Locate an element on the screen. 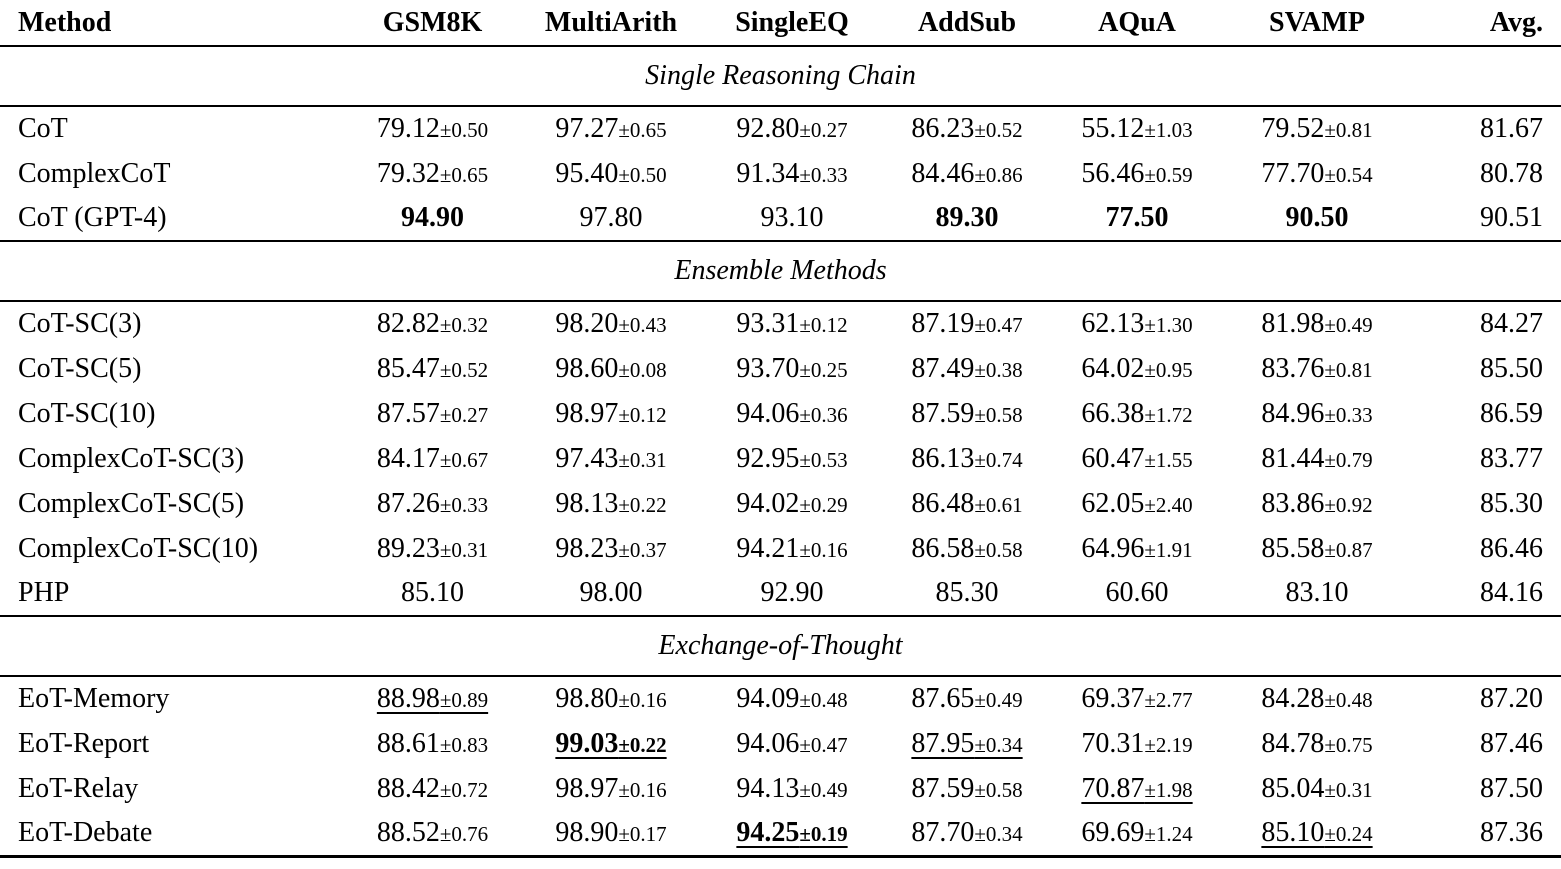 The width and height of the screenshot is (1561, 869). value-cell: 88.98±0.89 is located at coordinates (432, 698).